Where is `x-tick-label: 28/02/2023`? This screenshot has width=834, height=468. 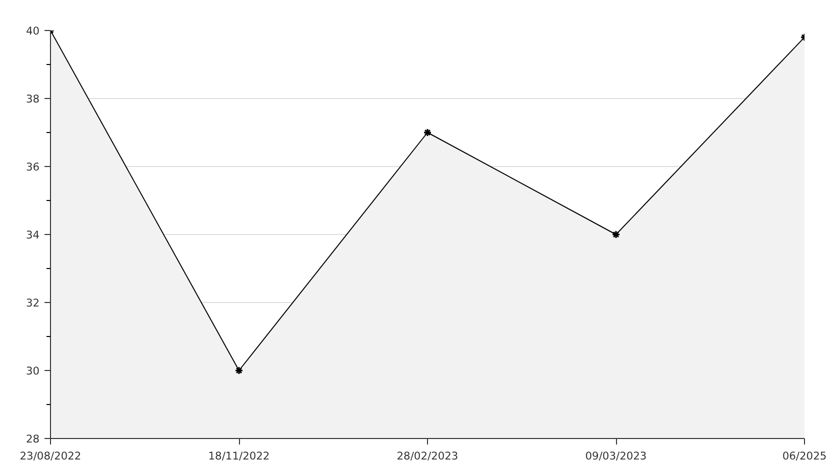 x-tick-label: 28/02/2023 is located at coordinates (427, 456).